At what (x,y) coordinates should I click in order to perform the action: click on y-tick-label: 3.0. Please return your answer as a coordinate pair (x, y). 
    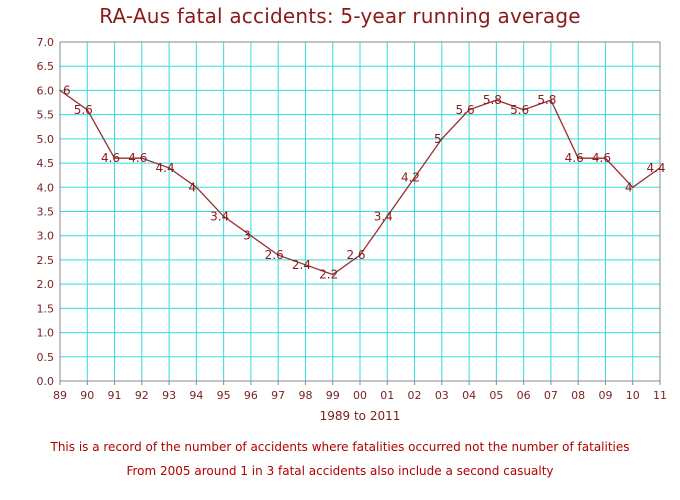
    Looking at the image, I should click on (46, 236).